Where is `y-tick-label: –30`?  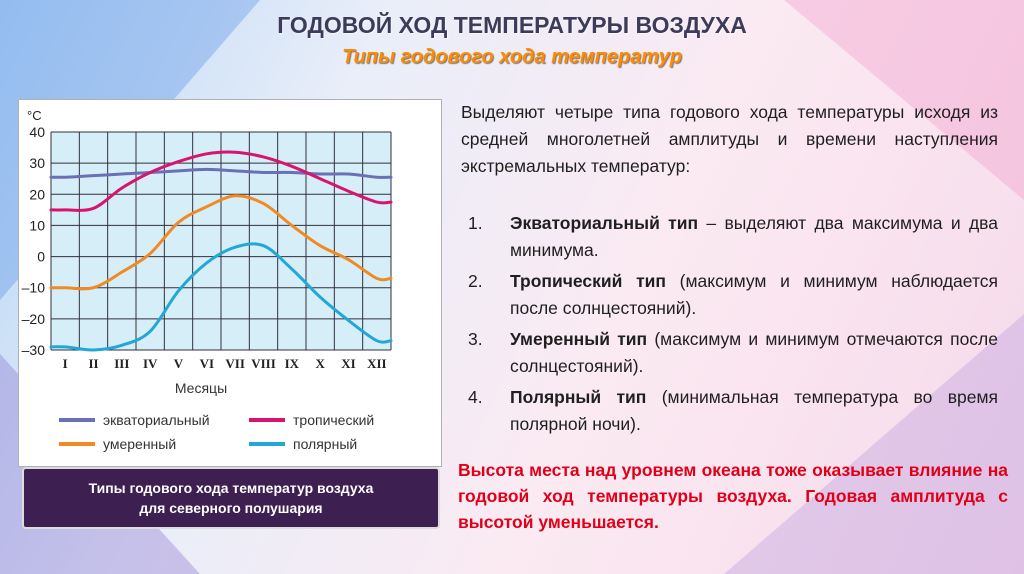
y-tick-label: –30 is located at coordinates (34, 350).